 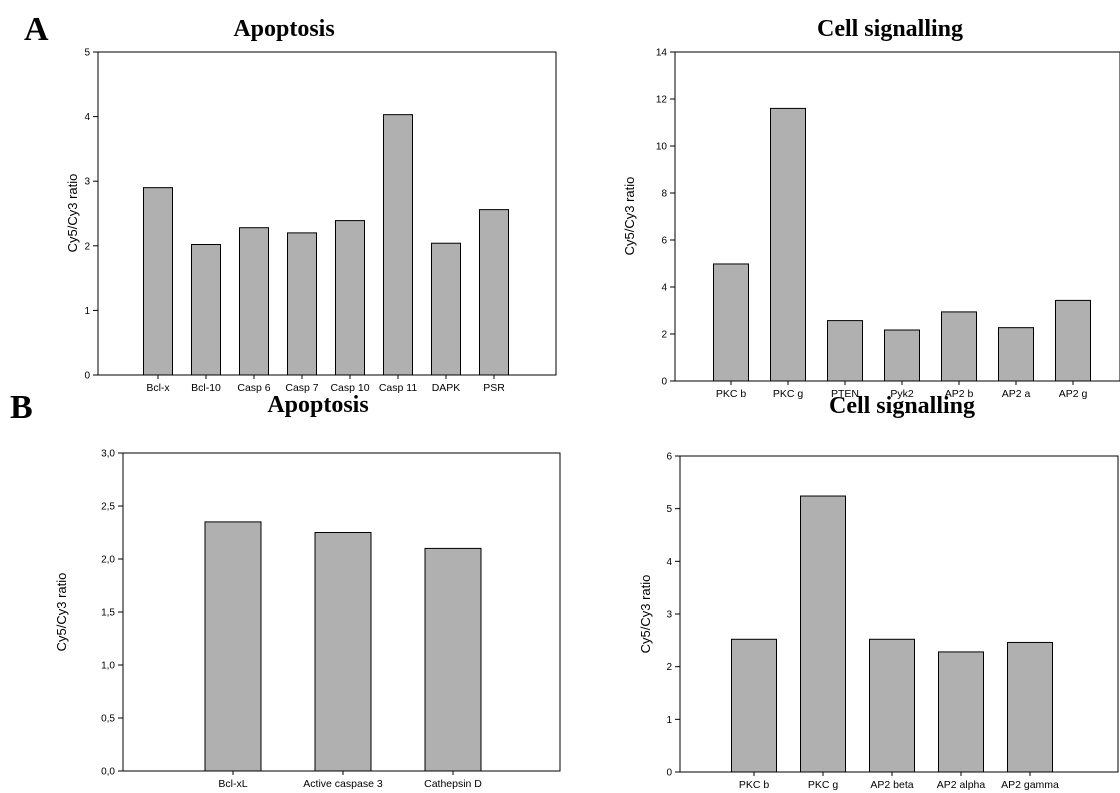 I want to click on y-tick-label: 12, so click(x=662, y=100).